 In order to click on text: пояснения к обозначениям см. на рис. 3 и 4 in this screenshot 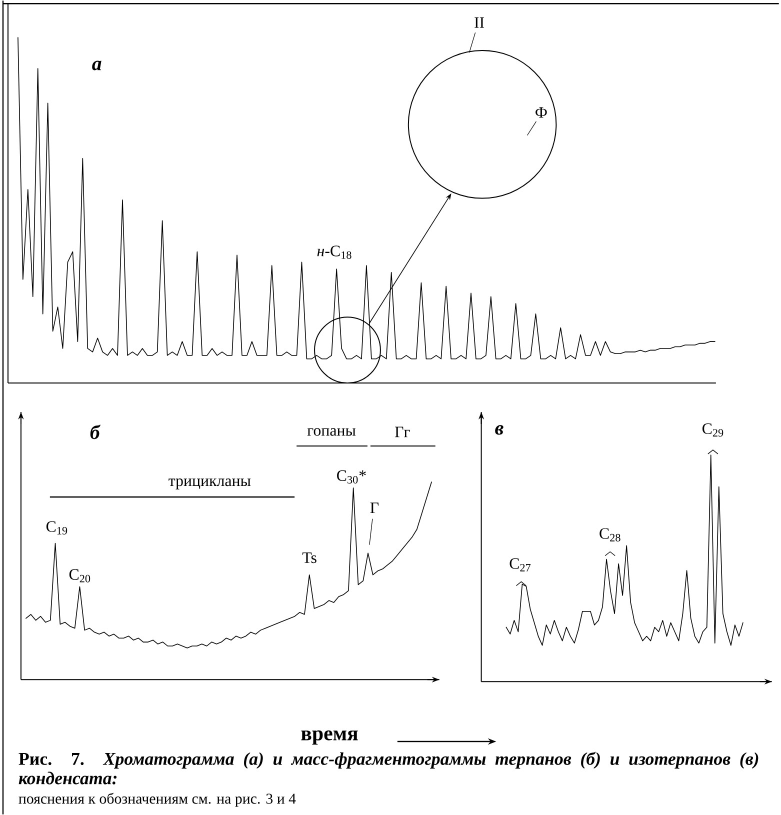, I will do `click(157, 799)`.